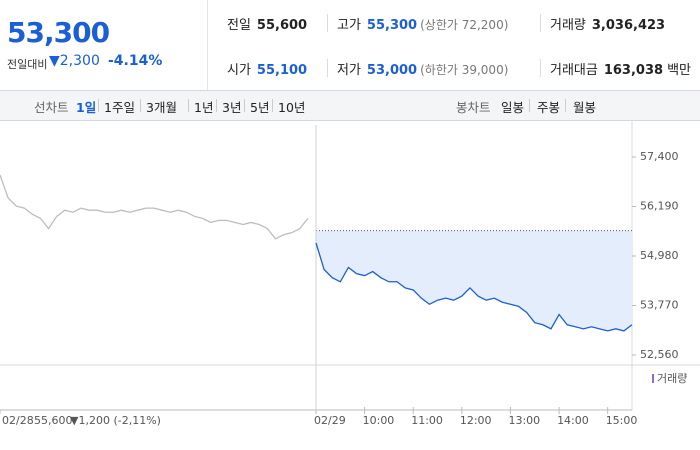 The height and width of the screenshot is (450, 700). What do you see at coordinates (51, 107) in the screenshot?
I see `tab-group-label: 선차트` at bounding box center [51, 107].